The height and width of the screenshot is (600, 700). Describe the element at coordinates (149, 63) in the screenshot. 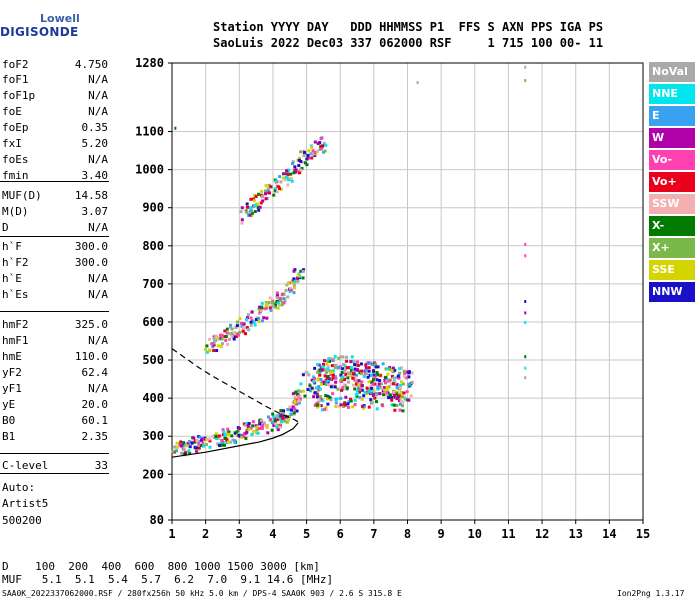

I see `y-tick-label: 1280` at that location.